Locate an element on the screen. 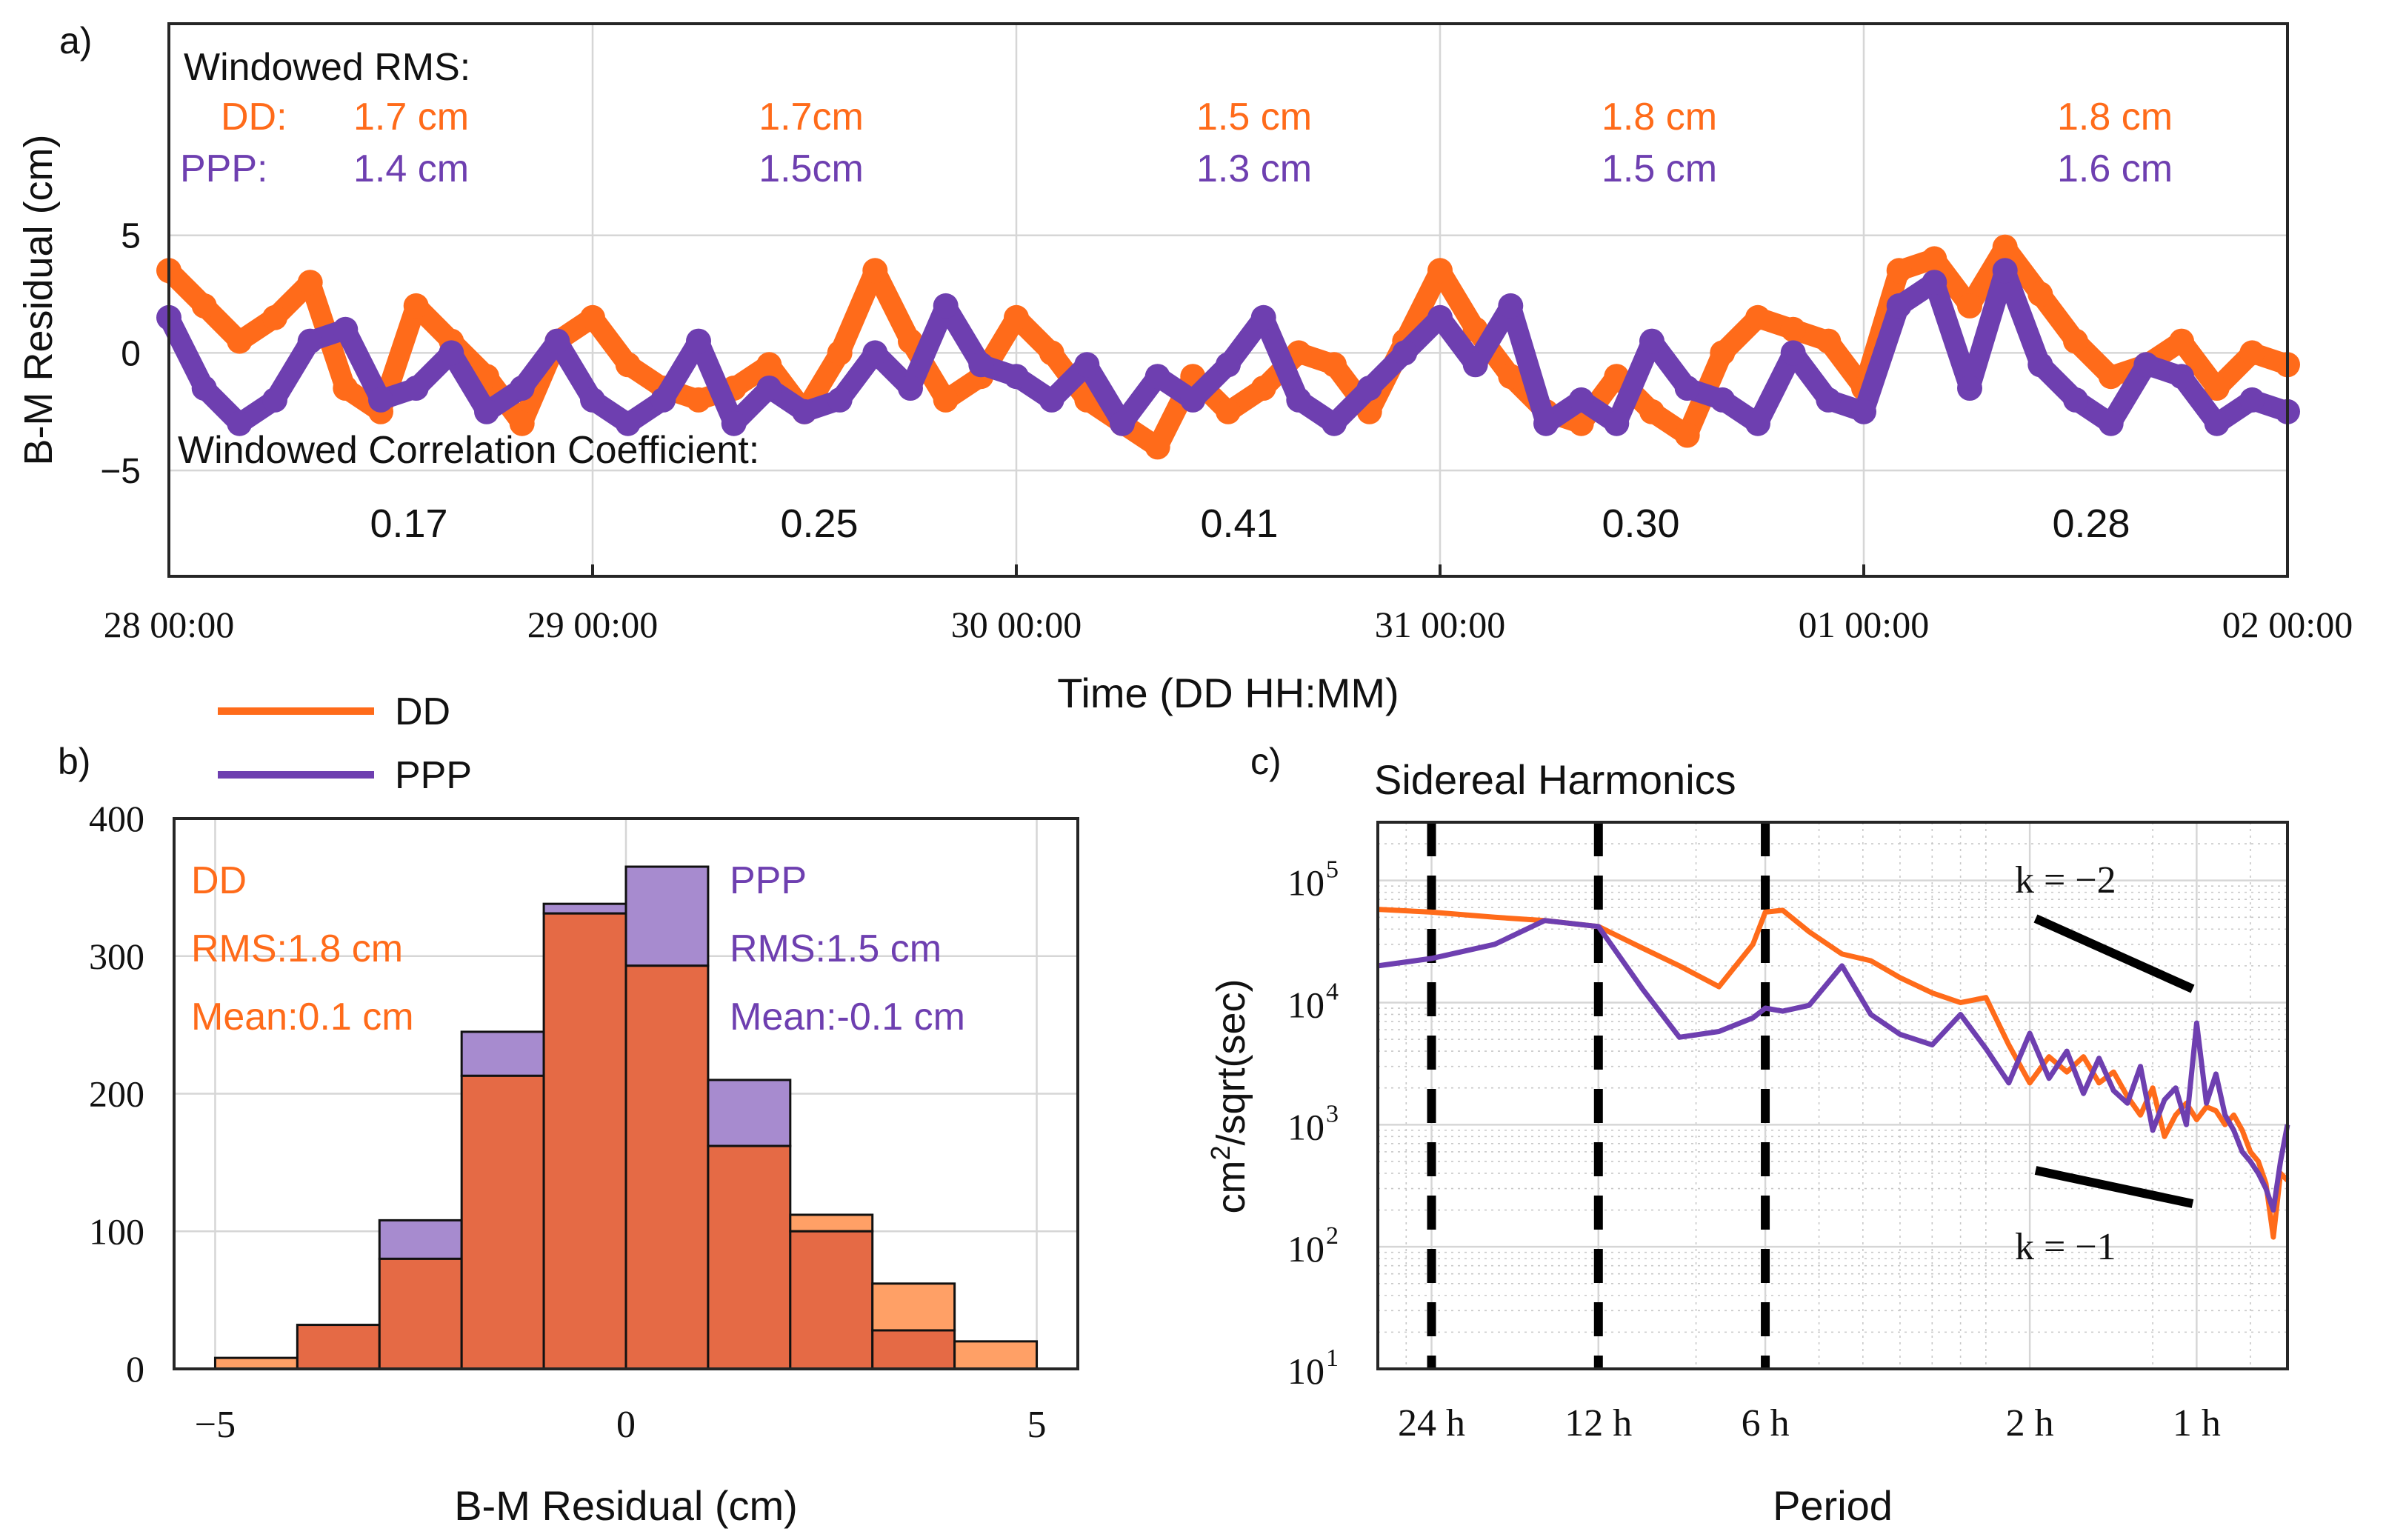 Image resolution: width=2386 pixels, height=1540 pixels. panel-b-xtick-label: −5 is located at coordinates (215, 1425).